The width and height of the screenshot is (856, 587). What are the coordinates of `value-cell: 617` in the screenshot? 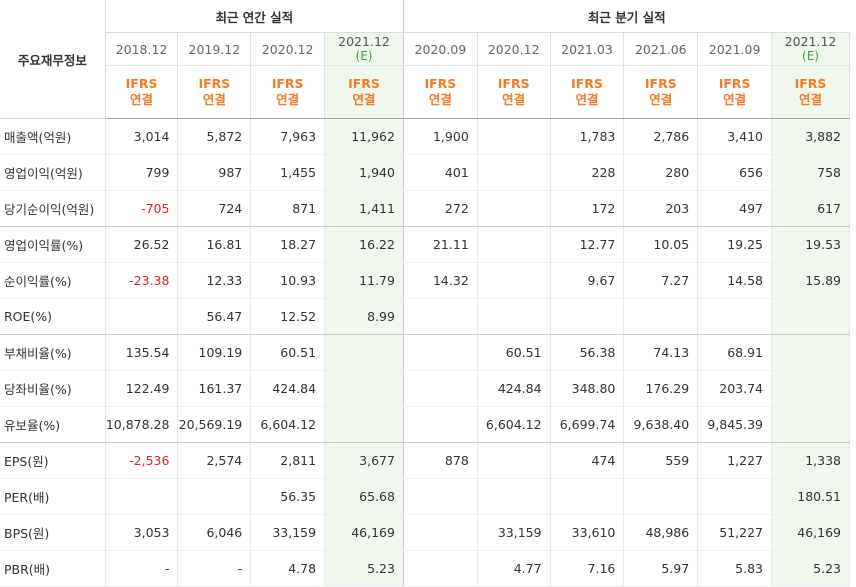 It's located at (810, 208).